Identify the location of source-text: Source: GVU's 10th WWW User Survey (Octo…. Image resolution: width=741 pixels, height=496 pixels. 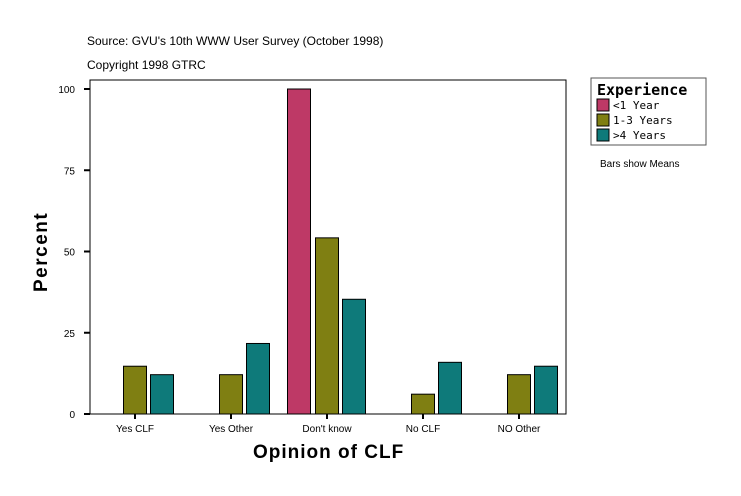
(235, 41).